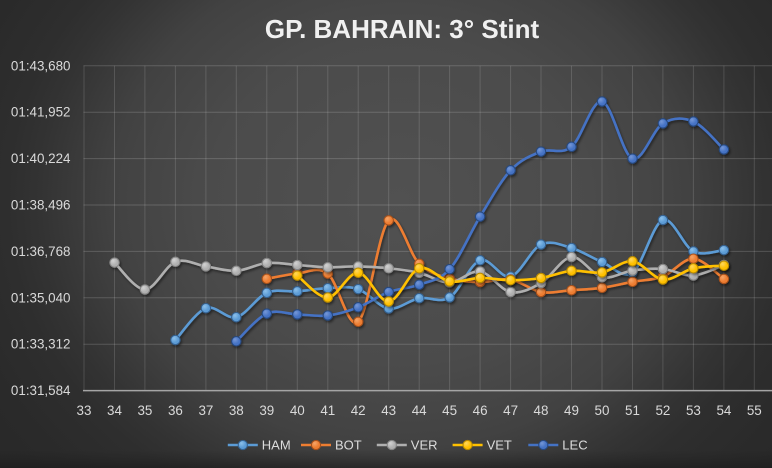  I want to click on svg-text: 46, so click(480, 410).